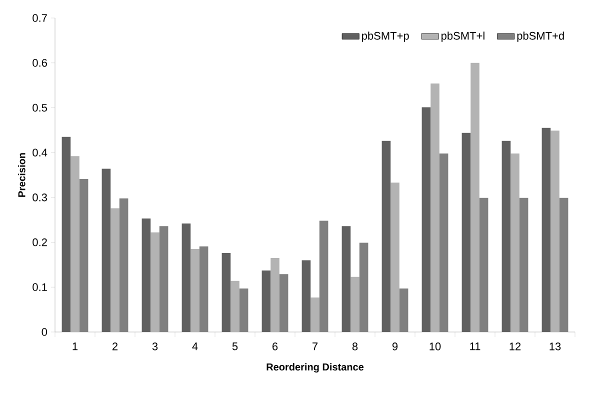 This screenshot has height=400, width=607. I want to click on x-tick-label: 13, so click(555, 346).